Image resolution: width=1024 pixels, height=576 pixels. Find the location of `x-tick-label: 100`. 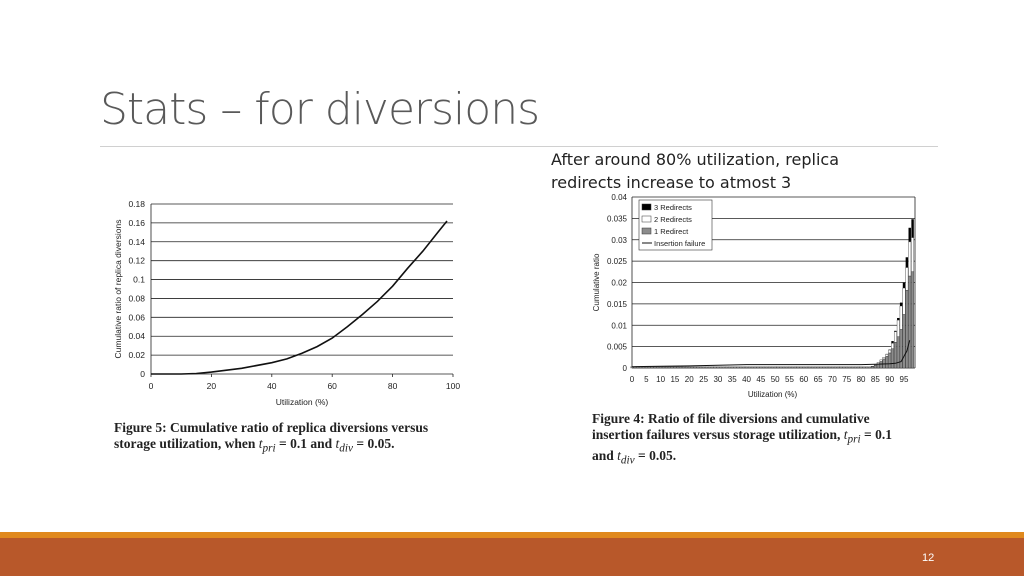

x-tick-label: 100 is located at coordinates (453, 386).